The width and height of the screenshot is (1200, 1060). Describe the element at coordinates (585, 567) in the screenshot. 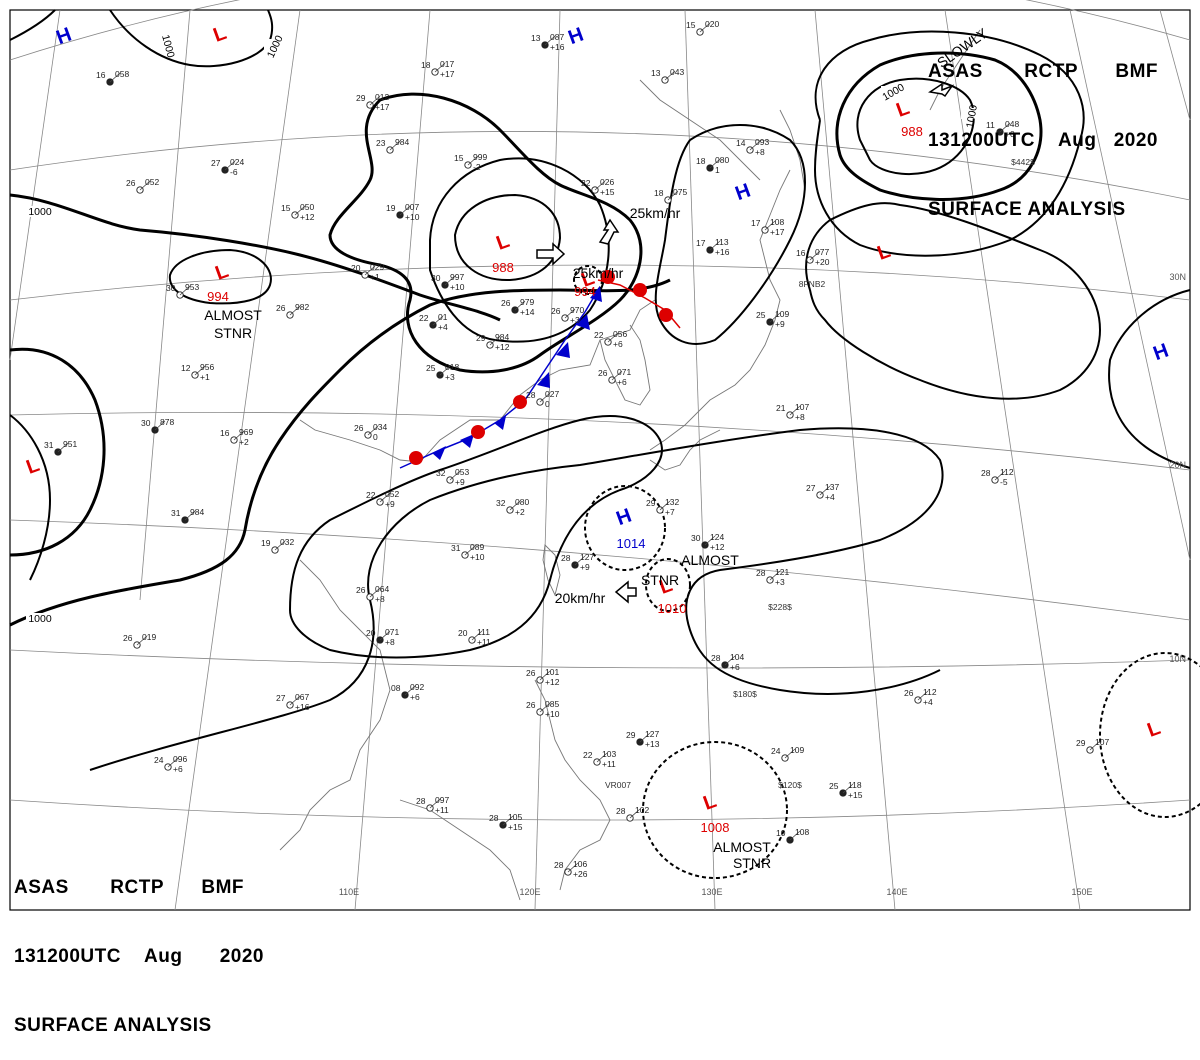

I see `station-tendency: +9` at that location.